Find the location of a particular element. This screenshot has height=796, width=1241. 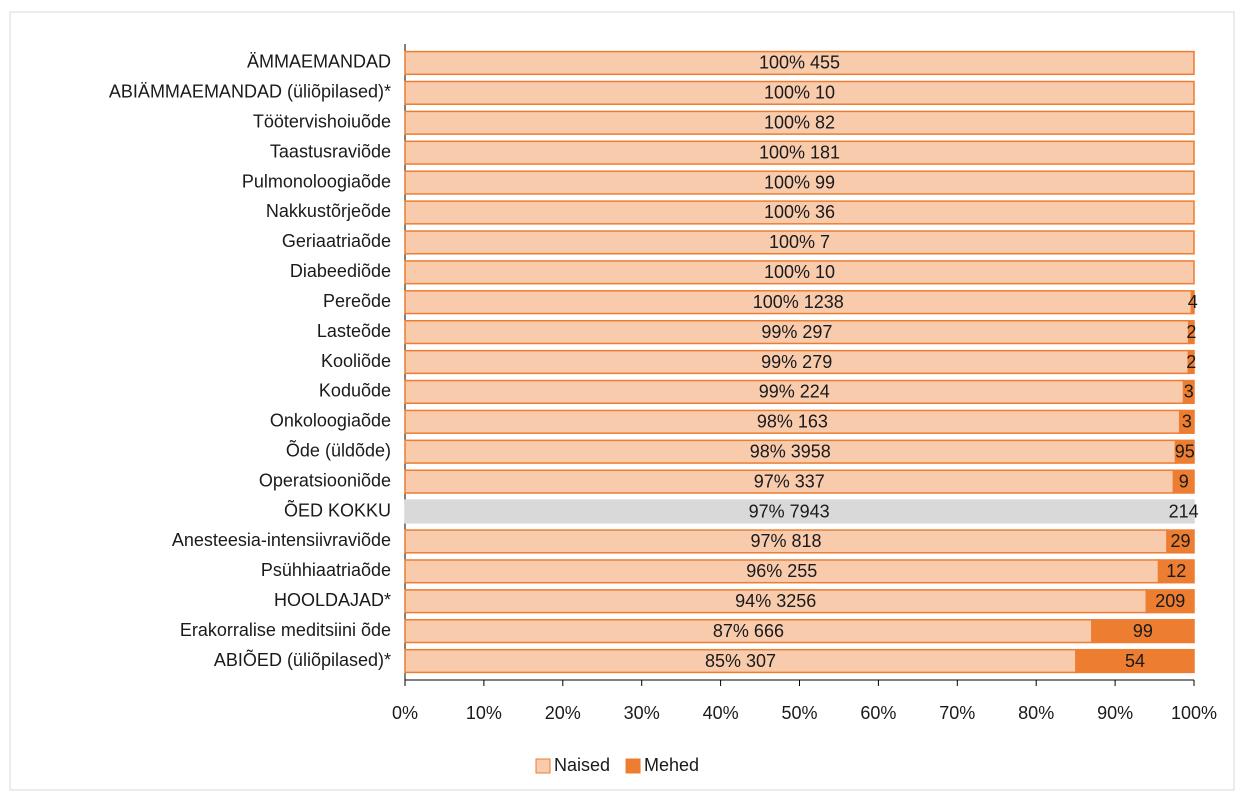

y-tick-label: Kooliõde is located at coordinates (356, 361).